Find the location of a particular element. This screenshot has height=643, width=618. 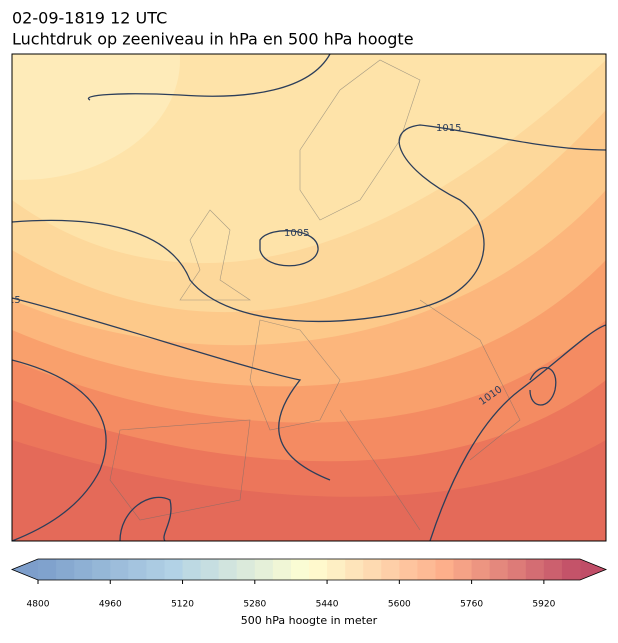

colorbar-label: 500 hPa hoogte in meter is located at coordinates (309, 620).